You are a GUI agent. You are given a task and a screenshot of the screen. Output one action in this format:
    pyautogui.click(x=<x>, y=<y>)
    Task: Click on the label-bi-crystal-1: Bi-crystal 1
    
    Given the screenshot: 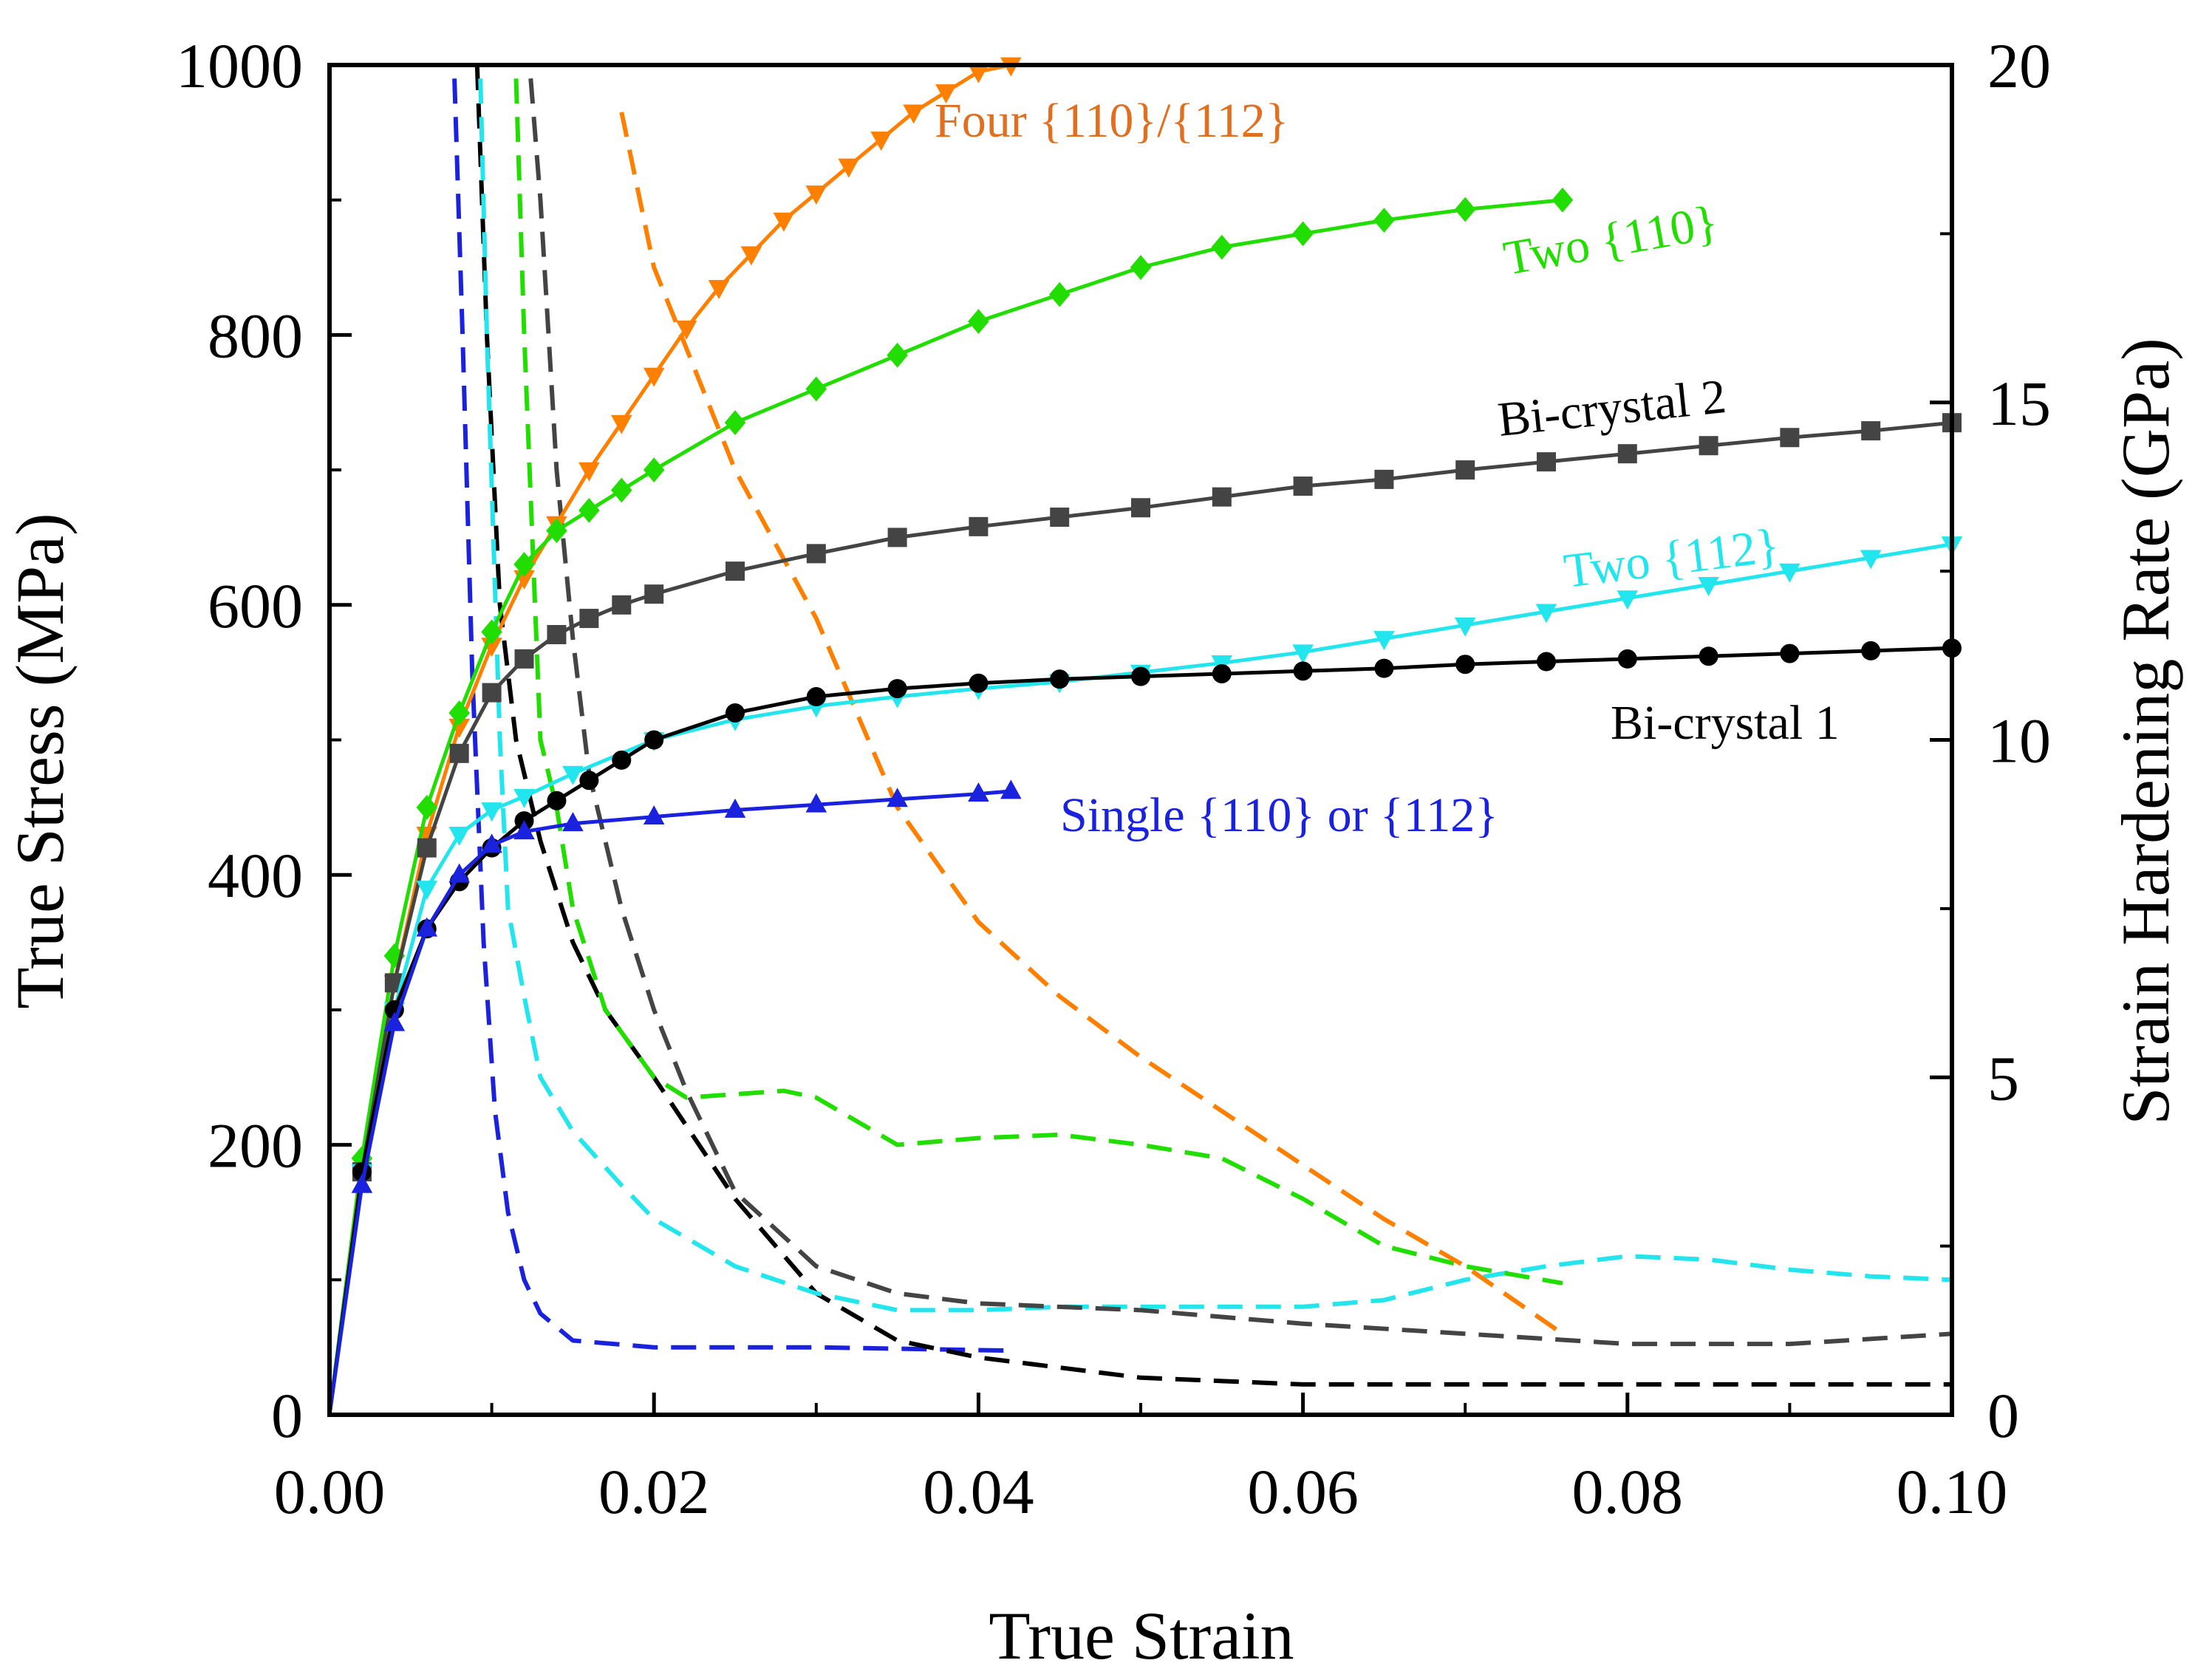 What is the action you would take?
    pyautogui.click(x=1726, y=723)
    